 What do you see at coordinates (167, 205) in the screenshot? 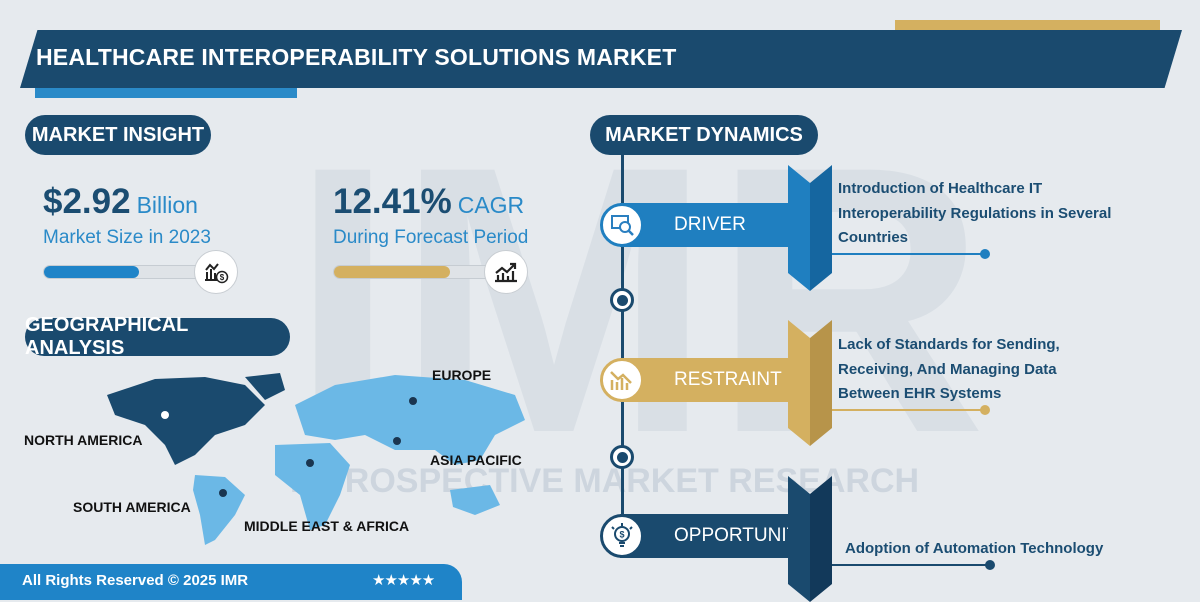
I see `market-size-unit: Billion` at bounding box center [167, 205].